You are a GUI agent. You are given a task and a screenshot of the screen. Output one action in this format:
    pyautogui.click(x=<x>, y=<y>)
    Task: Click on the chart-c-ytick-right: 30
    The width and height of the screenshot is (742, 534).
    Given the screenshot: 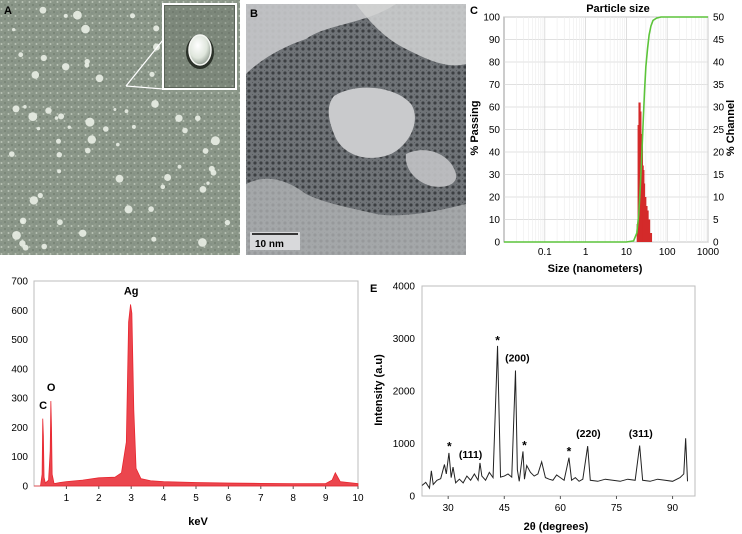 What is the action you would take?
    pyautogui.click(x=719, y=108)
    